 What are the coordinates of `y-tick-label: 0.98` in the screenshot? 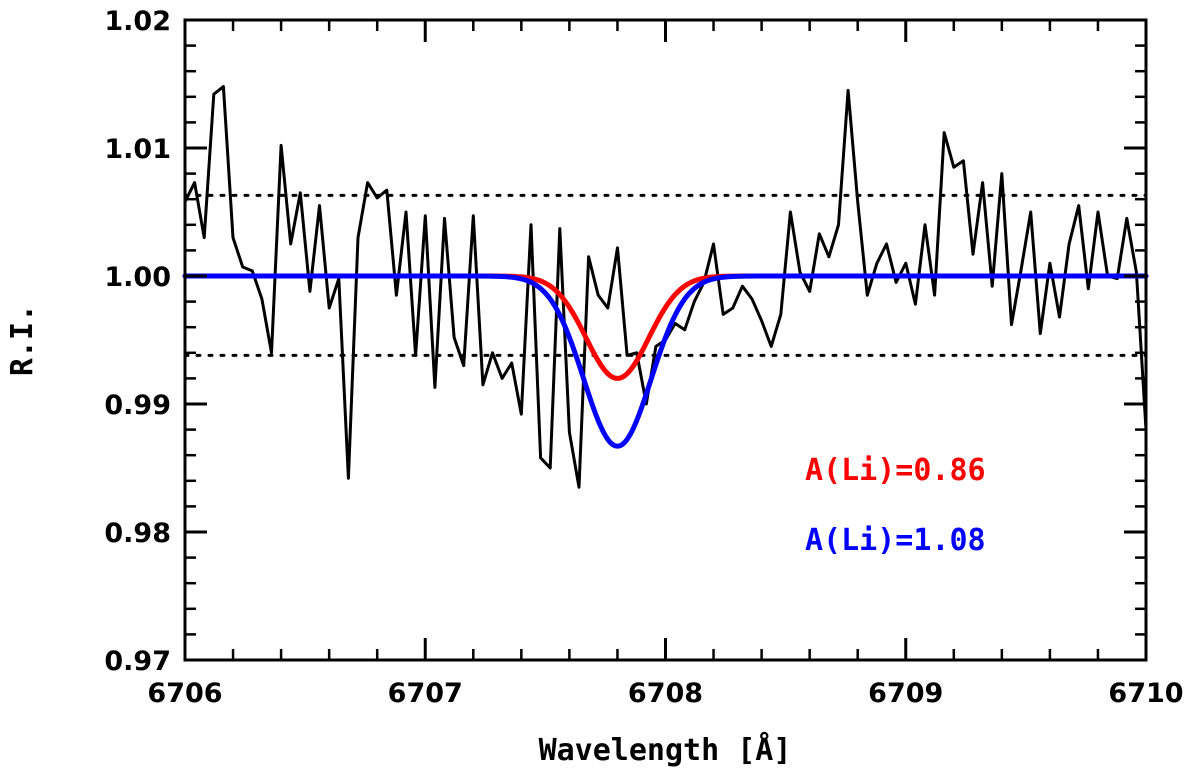 It's located at (137, 533).